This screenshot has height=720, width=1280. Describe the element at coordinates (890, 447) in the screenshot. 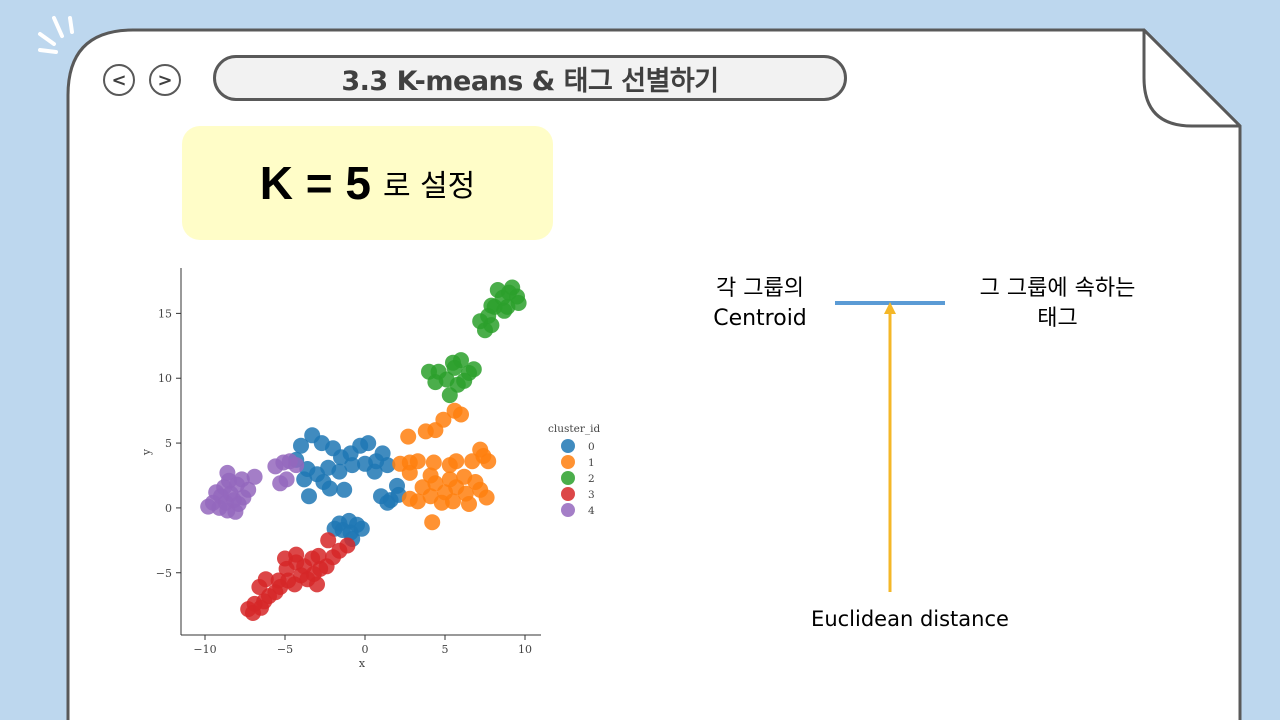

I see `up-arrow-icon` at that location.